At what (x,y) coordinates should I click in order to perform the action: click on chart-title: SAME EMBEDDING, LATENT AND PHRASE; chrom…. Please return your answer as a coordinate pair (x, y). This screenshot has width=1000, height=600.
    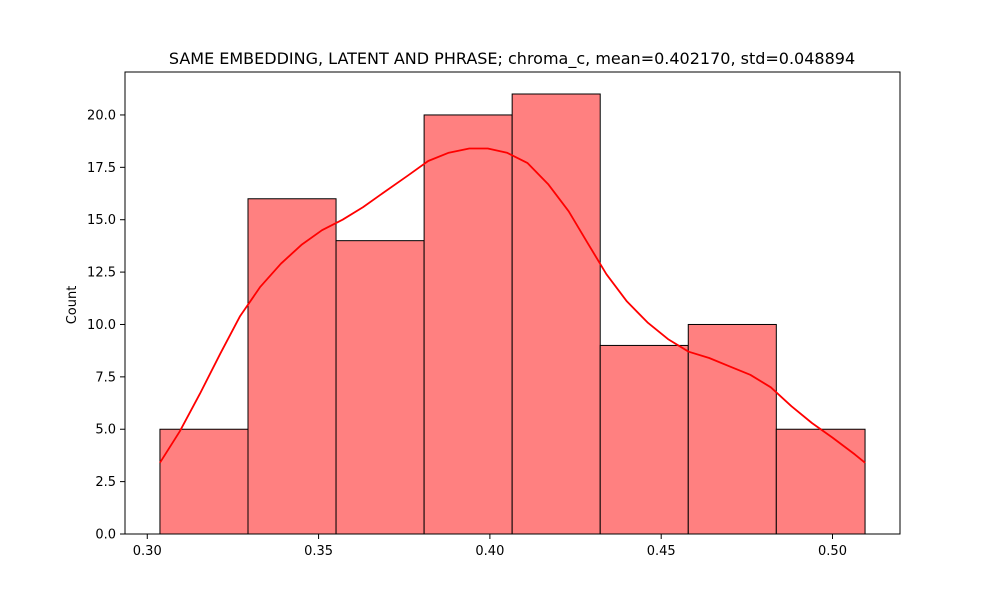
    Looking at the image, I should click on (512, 59).